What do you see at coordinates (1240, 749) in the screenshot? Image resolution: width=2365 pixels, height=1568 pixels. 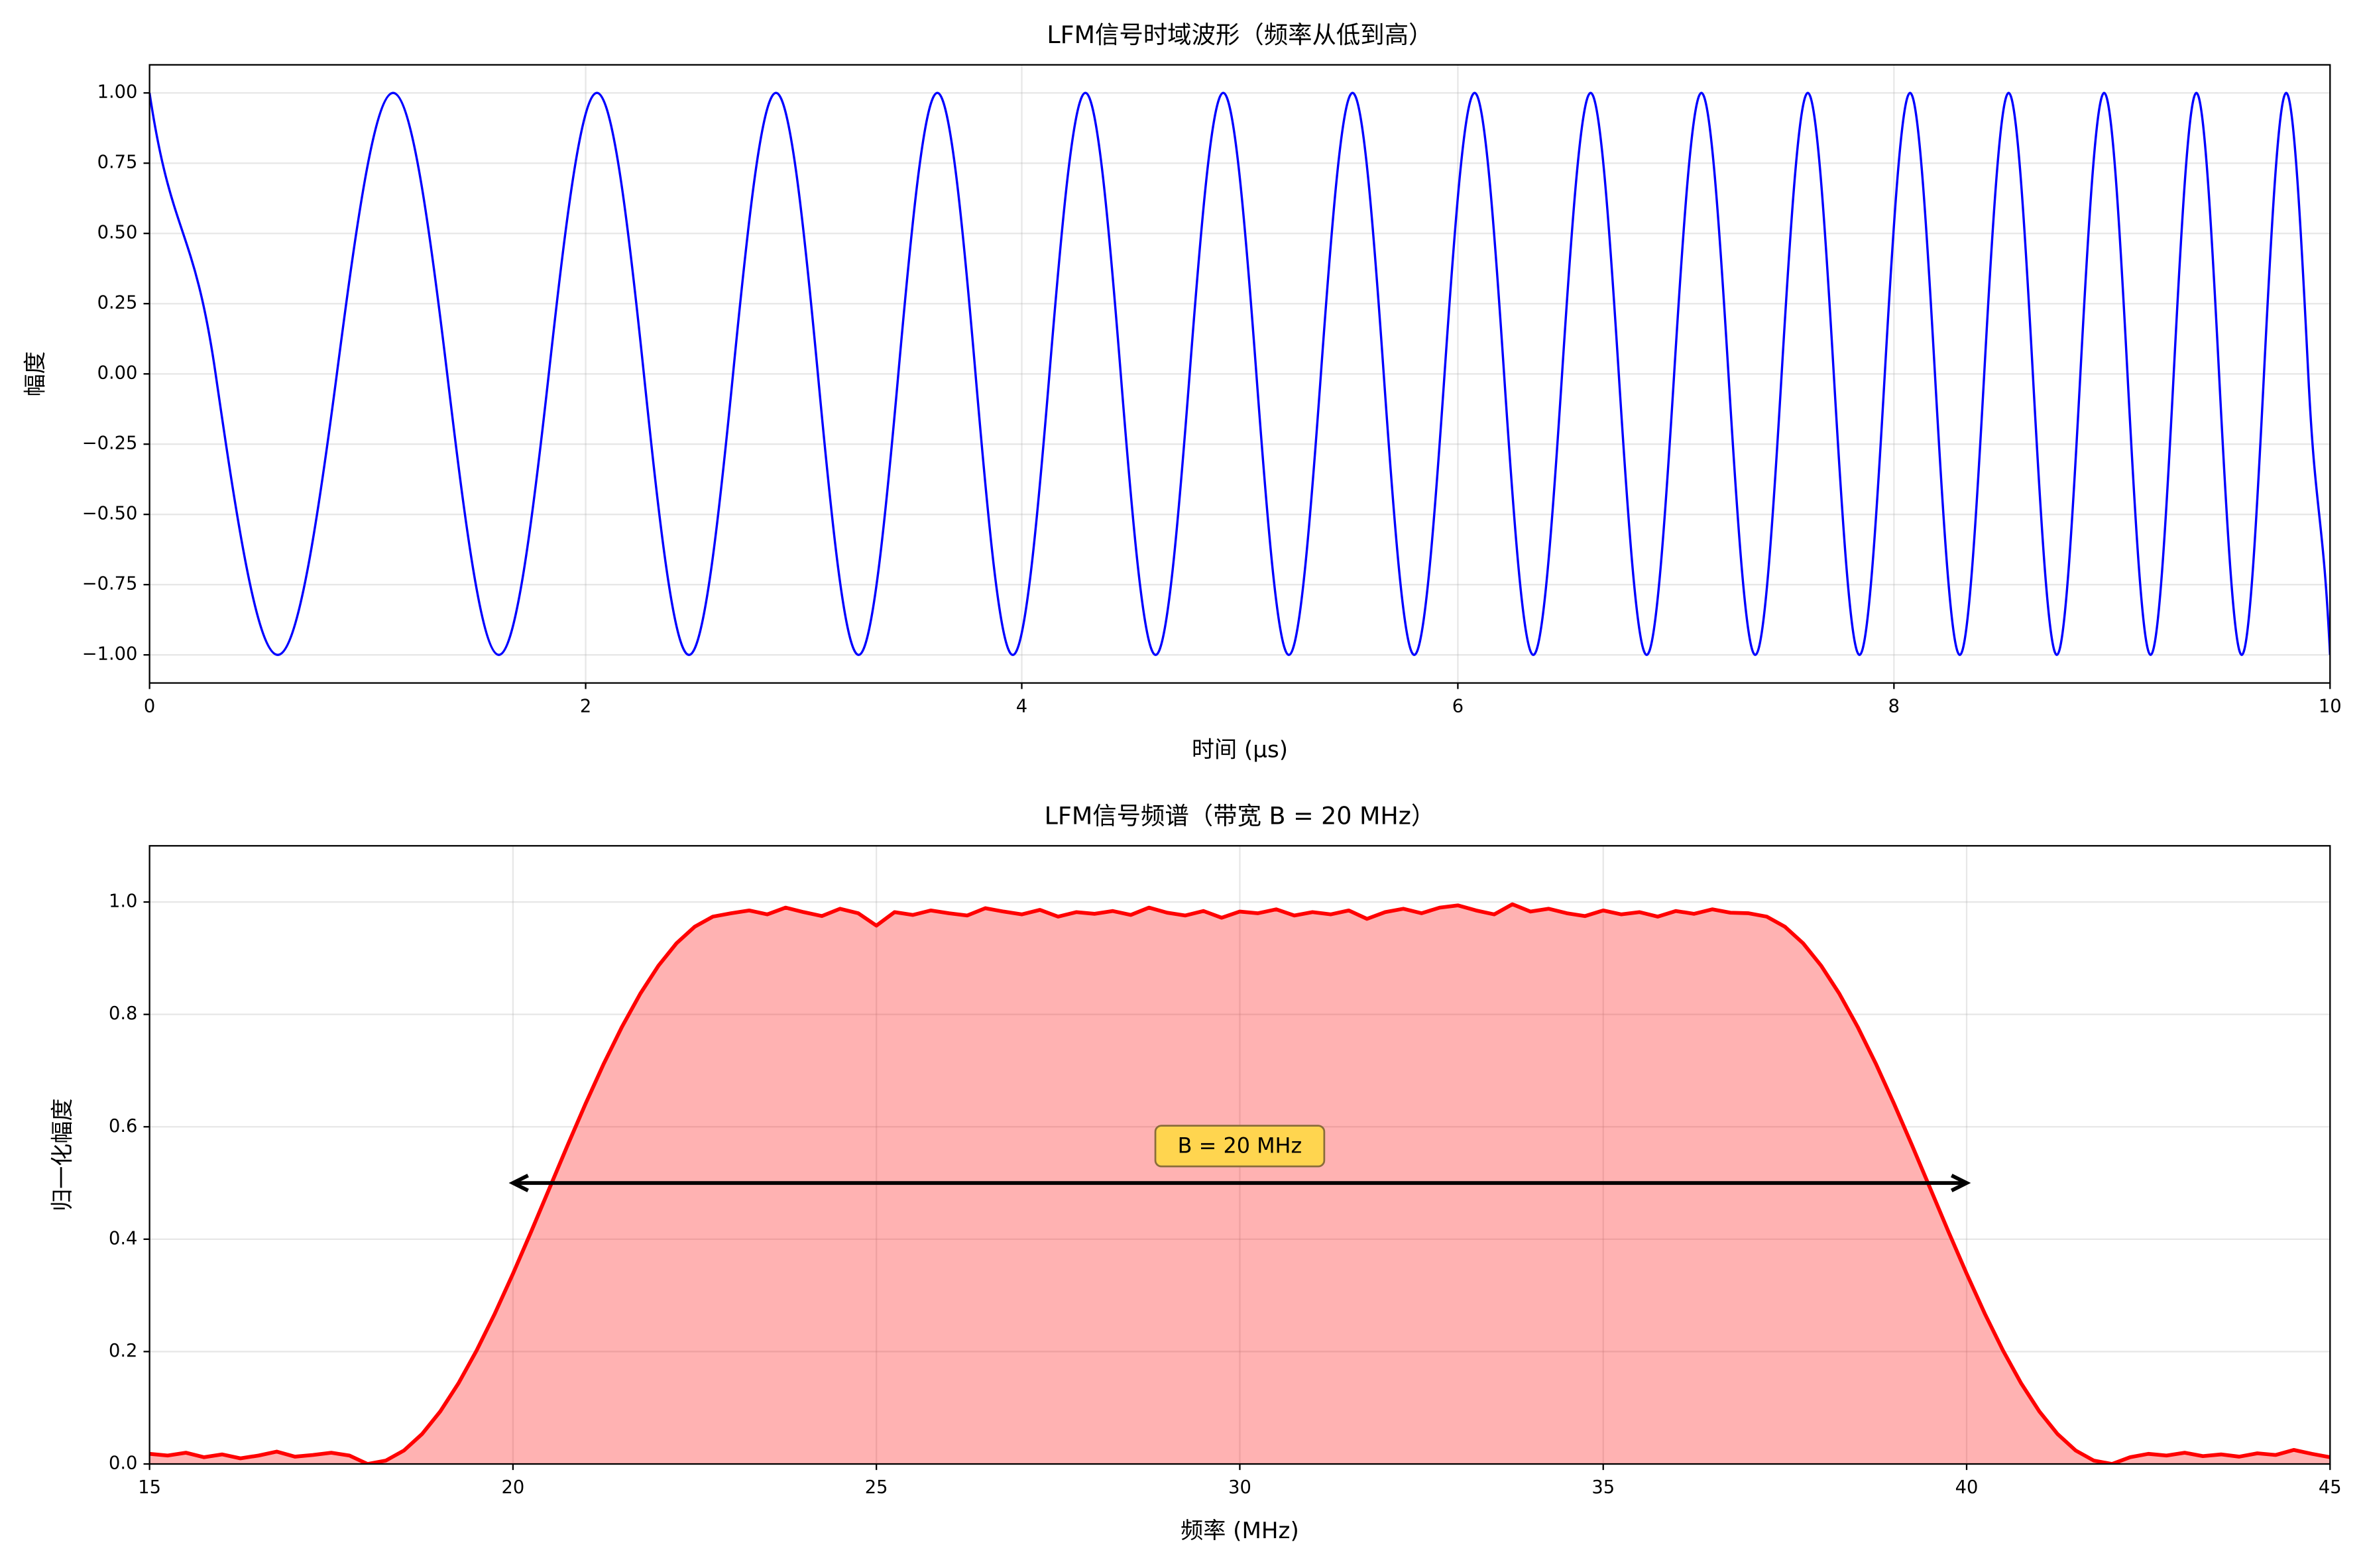 I see `x-axis-label: 时间 (μs)` at bounding box center [1240, 749].